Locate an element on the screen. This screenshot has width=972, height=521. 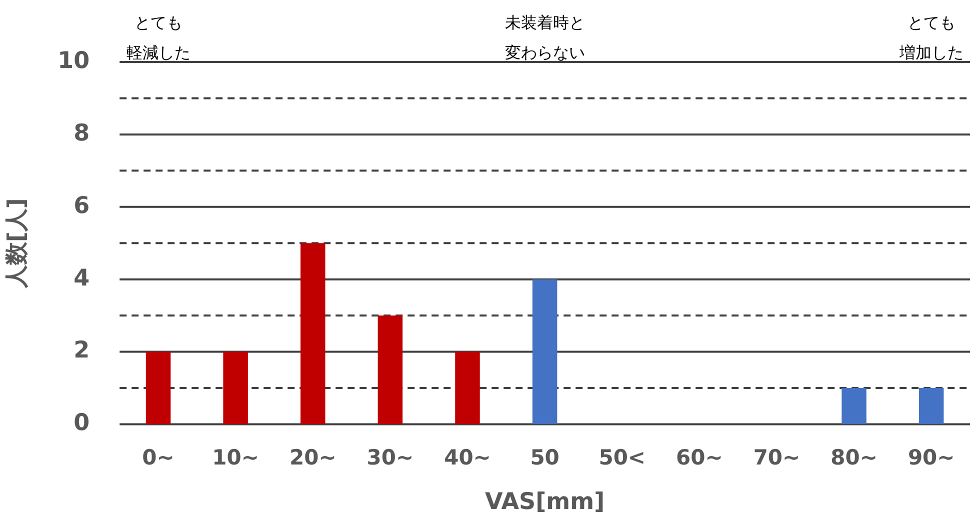
y-tick-label: 4 is located at coordinates (82, 278).